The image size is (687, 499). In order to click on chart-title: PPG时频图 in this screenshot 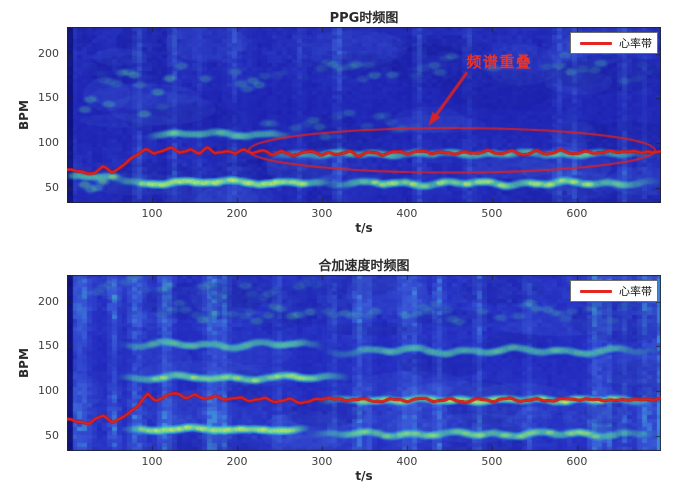, I will do `click(364, 18)`.